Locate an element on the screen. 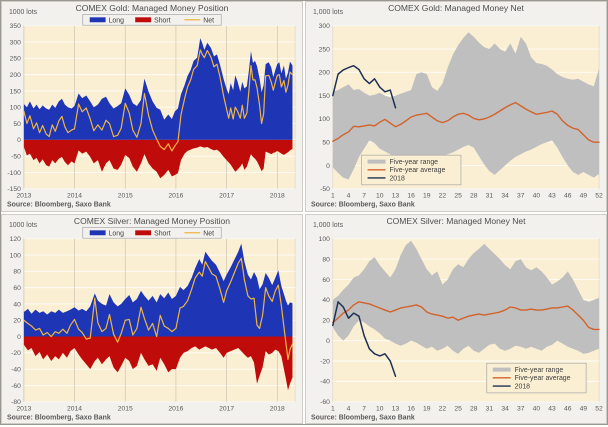 This screenshot has height=427, width=608. y-tick-label: -40 is located at coordinates (16, 369).